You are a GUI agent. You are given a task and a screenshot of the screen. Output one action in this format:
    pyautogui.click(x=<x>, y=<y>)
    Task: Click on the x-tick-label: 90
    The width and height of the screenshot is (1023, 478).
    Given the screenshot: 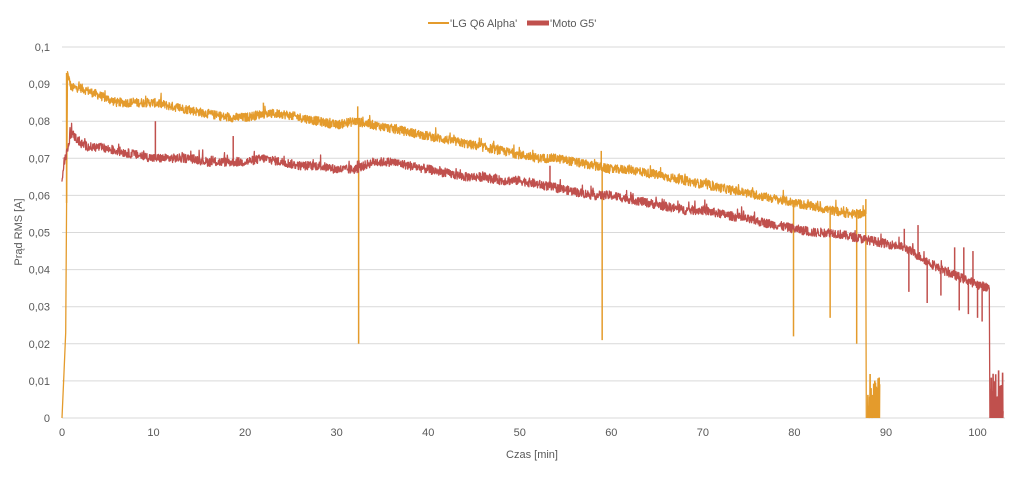 What is the action you would take?
    pyautogui.click(x=886, y=433)
    